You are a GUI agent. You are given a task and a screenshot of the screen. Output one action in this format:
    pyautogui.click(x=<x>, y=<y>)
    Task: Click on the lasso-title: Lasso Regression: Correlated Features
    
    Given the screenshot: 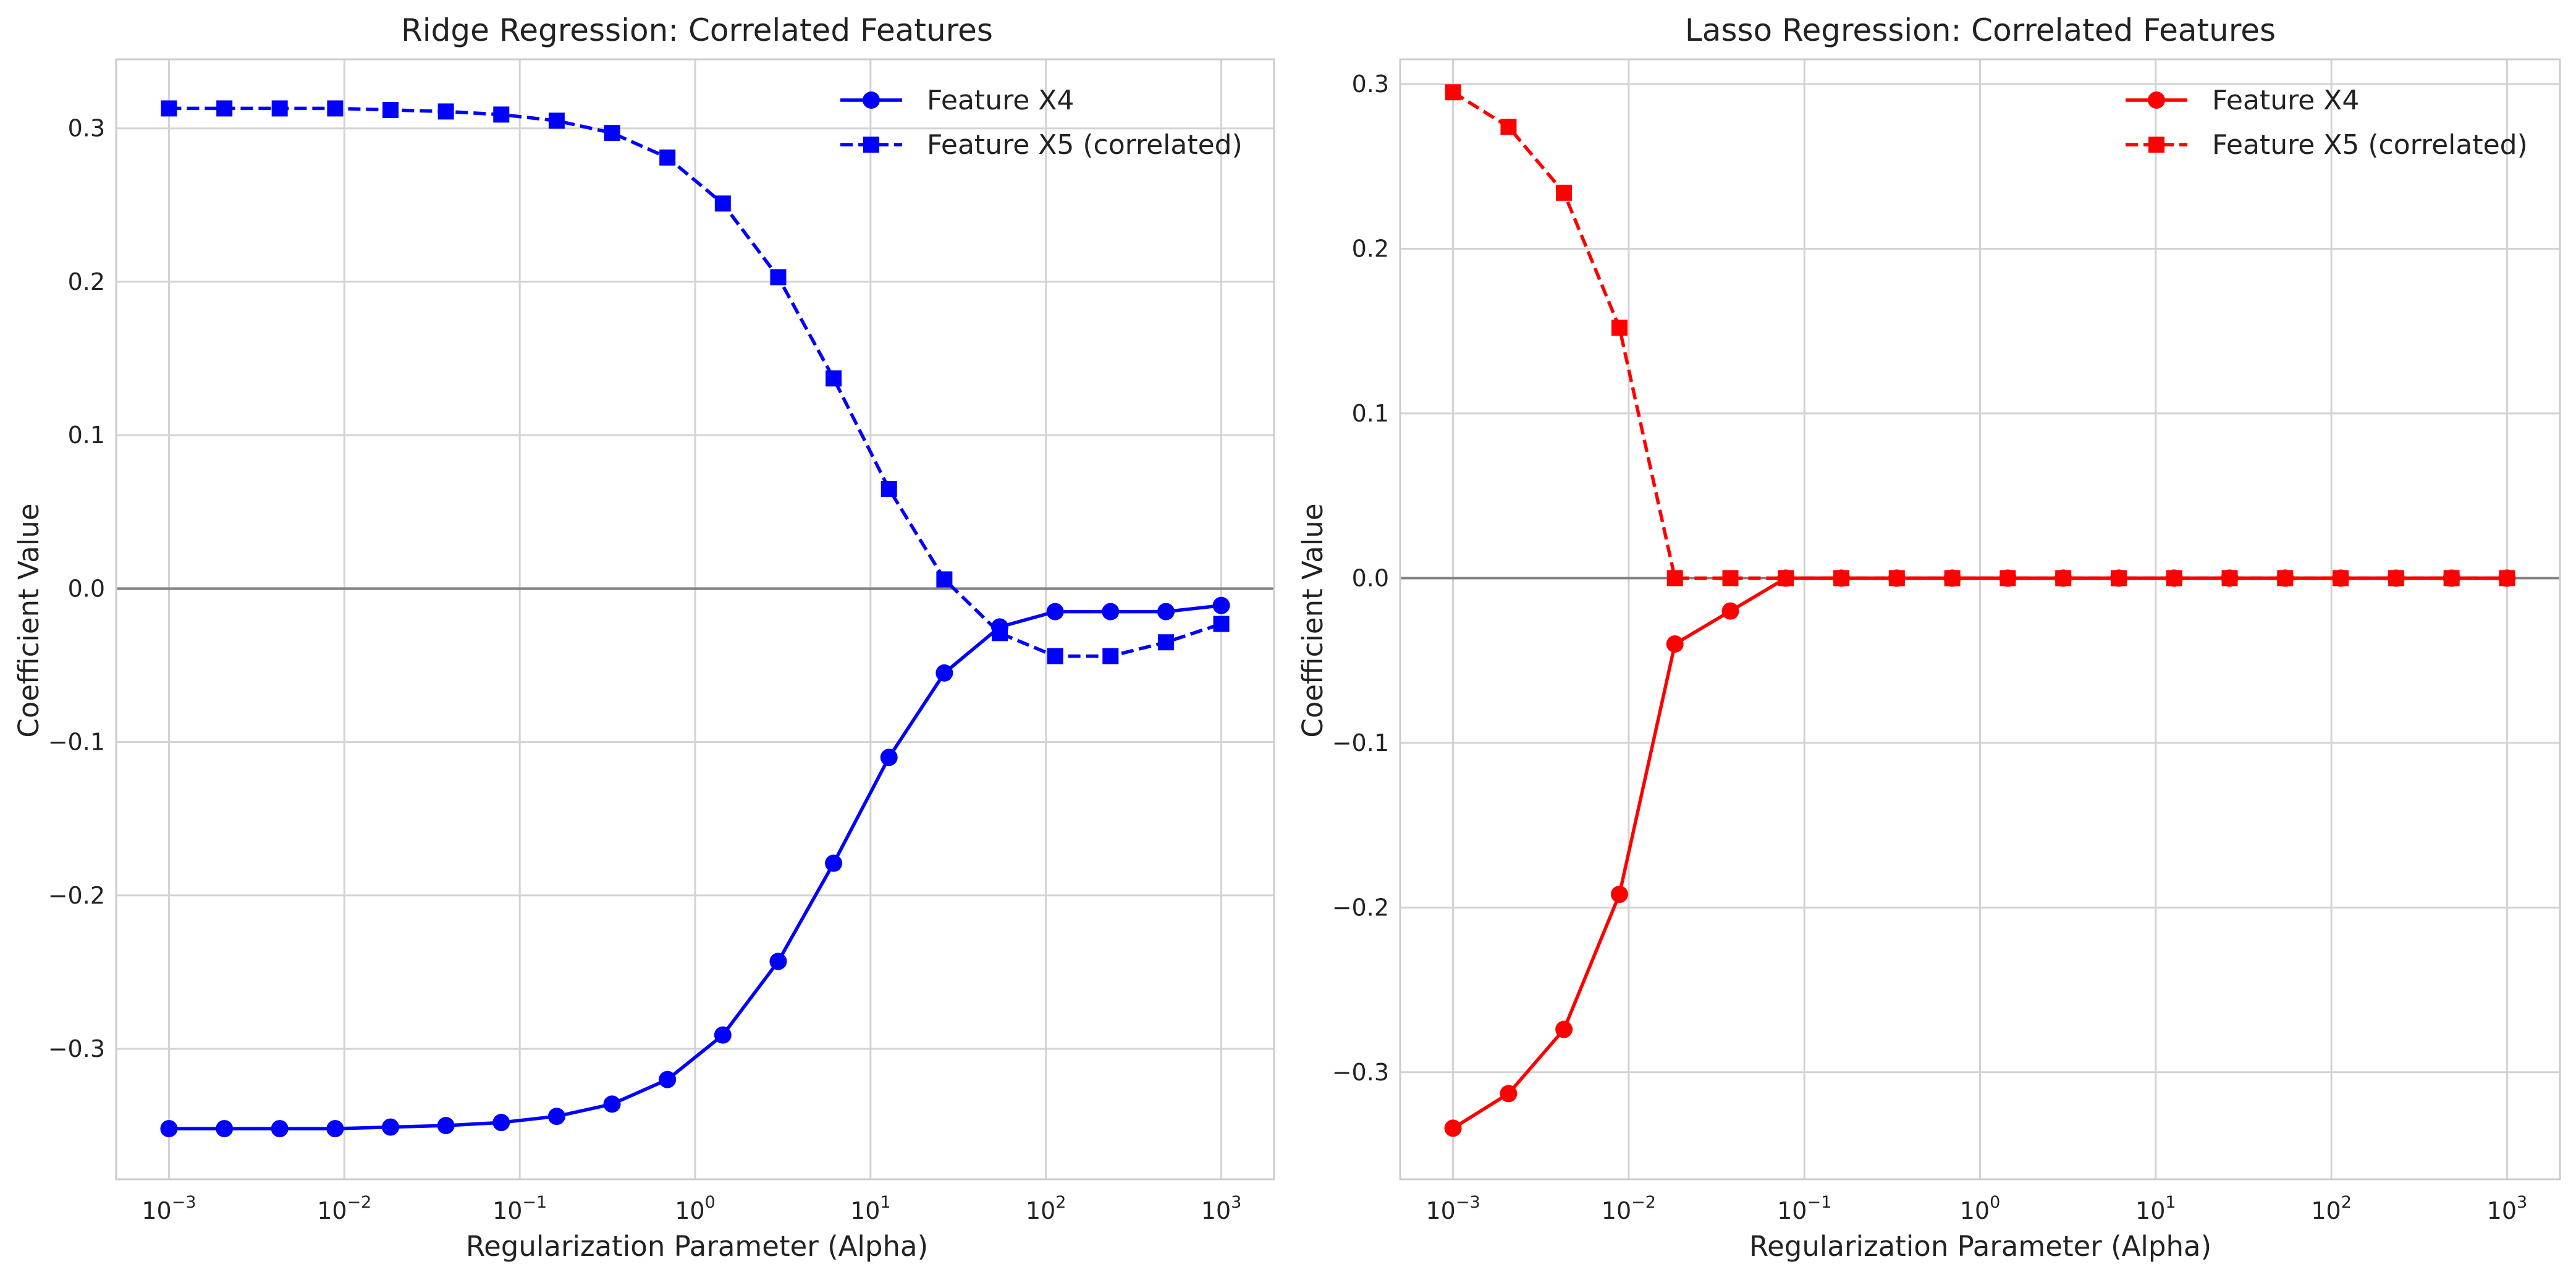 What is the action you would take?
    pyautogui.click(x=1980, y=30)
    